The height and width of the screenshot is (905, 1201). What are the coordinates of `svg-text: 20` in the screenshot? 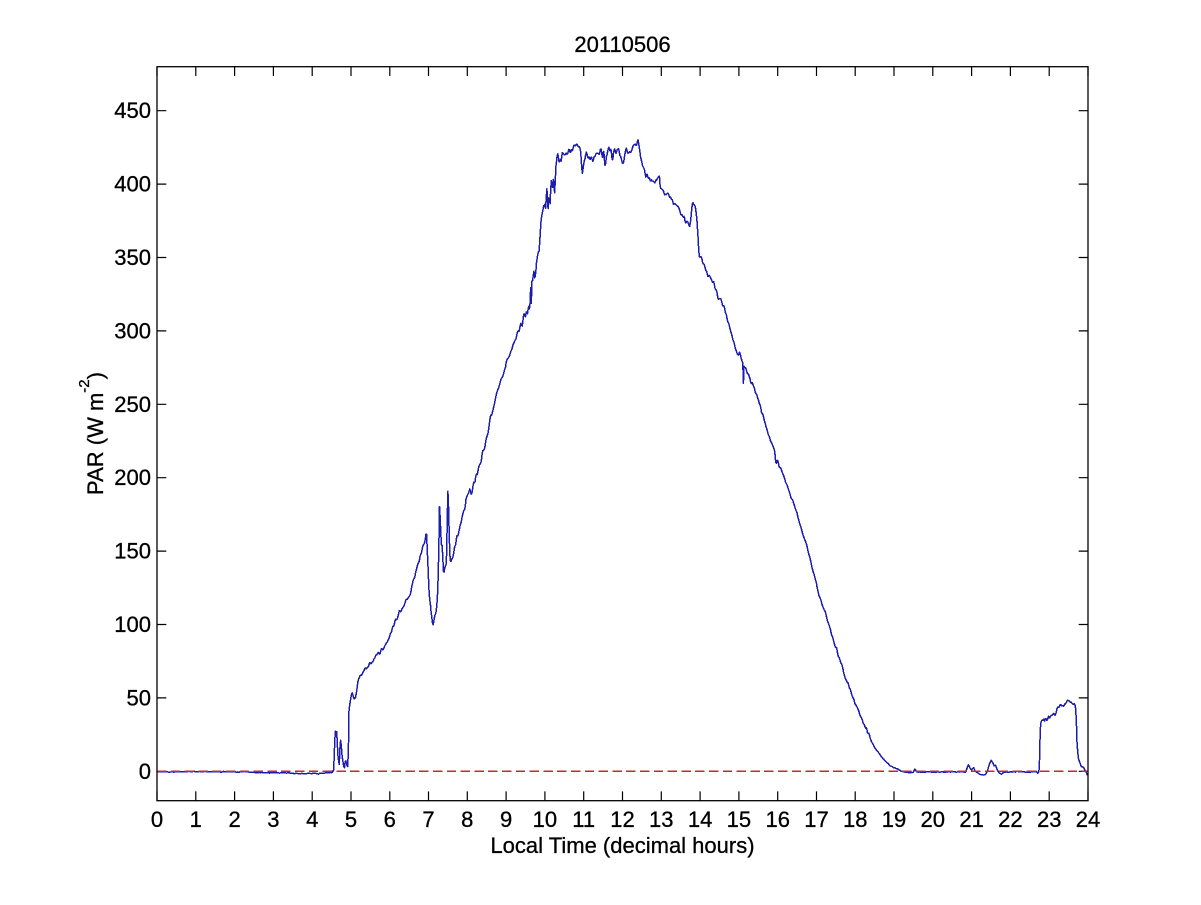 It's located at (933, 819).